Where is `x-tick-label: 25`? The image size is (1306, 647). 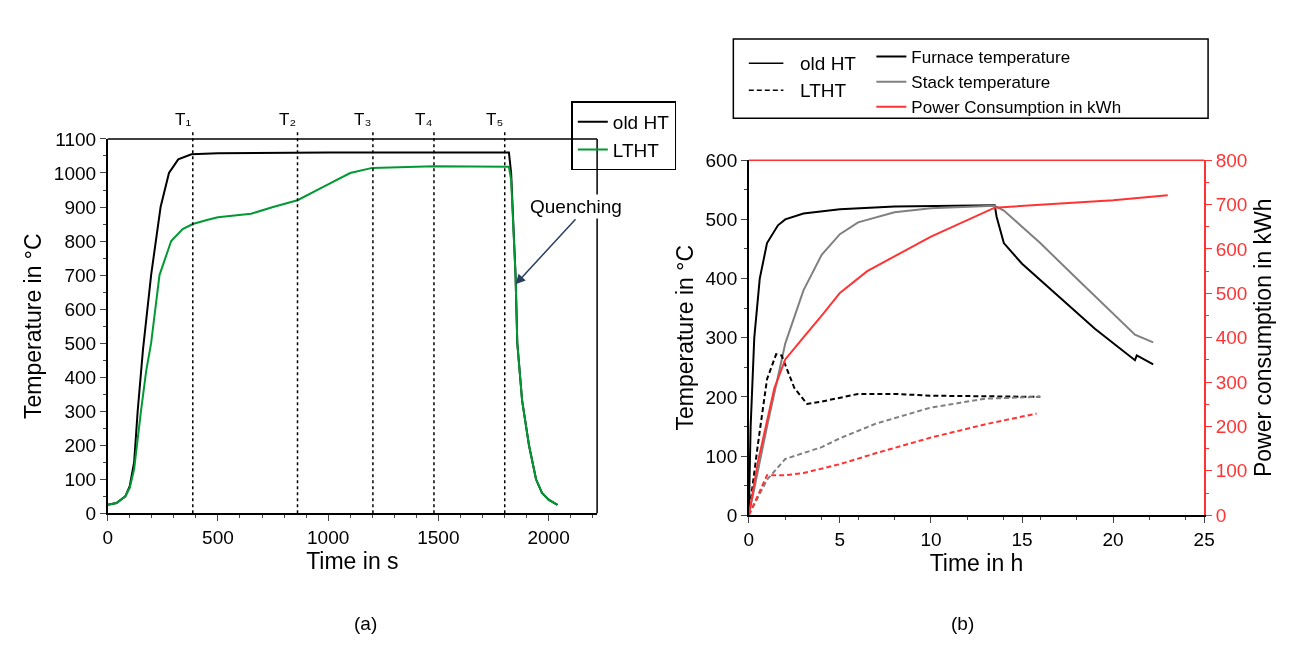
x-tick-label: 25 is located at coordinates (1204, 539).